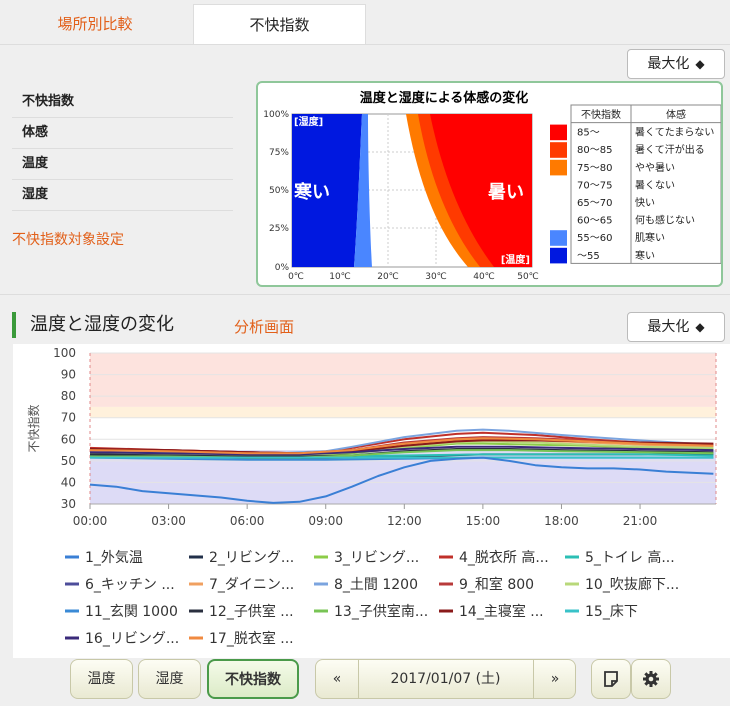 This screenshot has width=730, height=706. Describe the element at coordinates (650, 237) in the screenshot. I see `legend-feel: 肌寒い` at that location.